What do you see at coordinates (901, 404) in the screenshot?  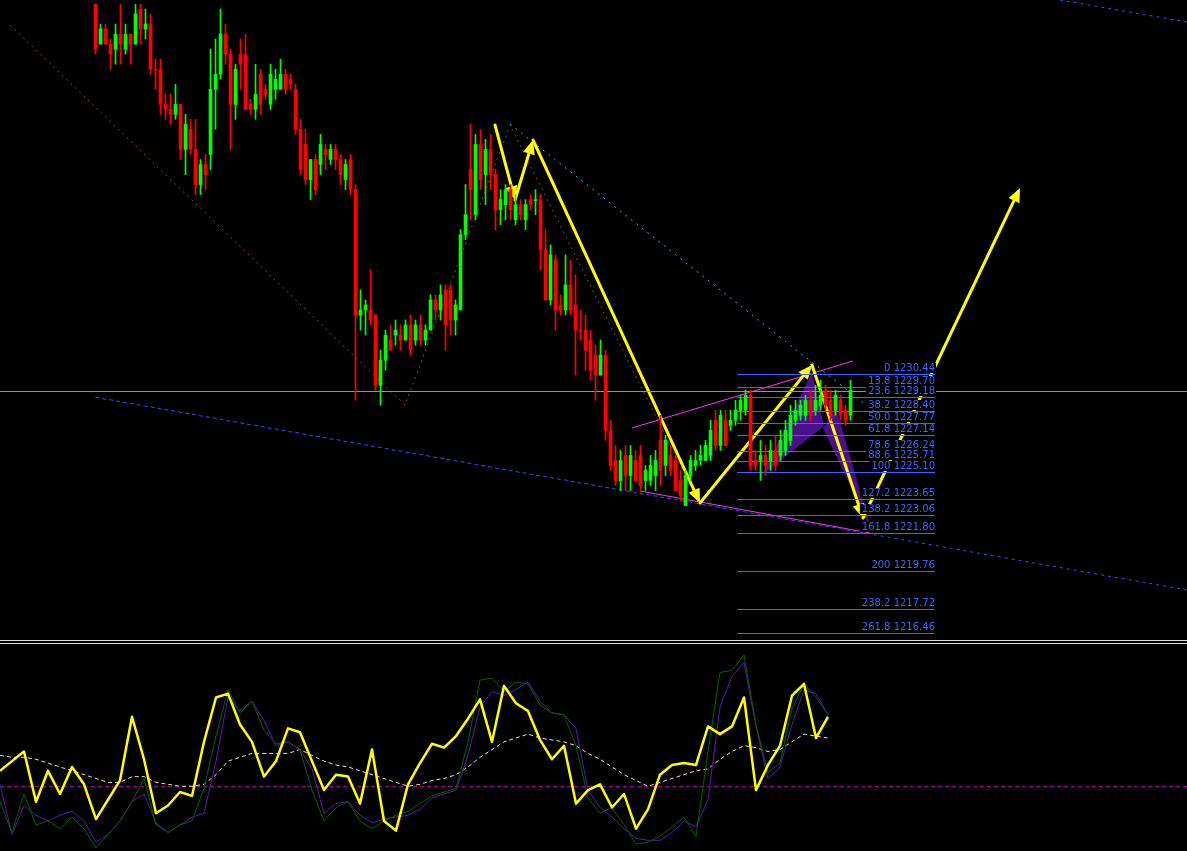 I see `text: 38.2 1228.40` at bounding box center [901, 404].